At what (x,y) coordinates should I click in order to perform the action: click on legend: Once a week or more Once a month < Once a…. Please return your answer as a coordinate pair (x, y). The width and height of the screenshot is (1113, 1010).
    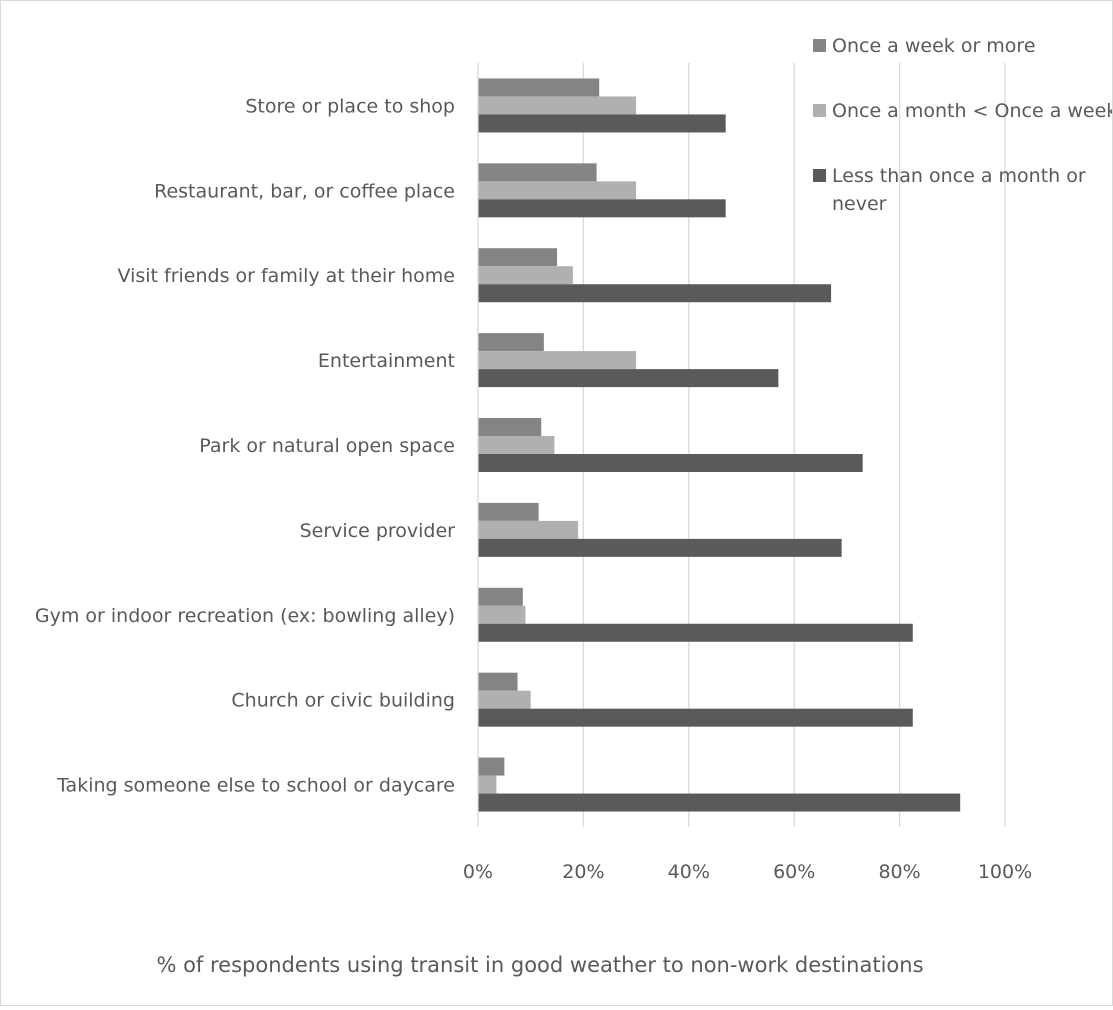
    Looking at the image, I should click on (963, 125).